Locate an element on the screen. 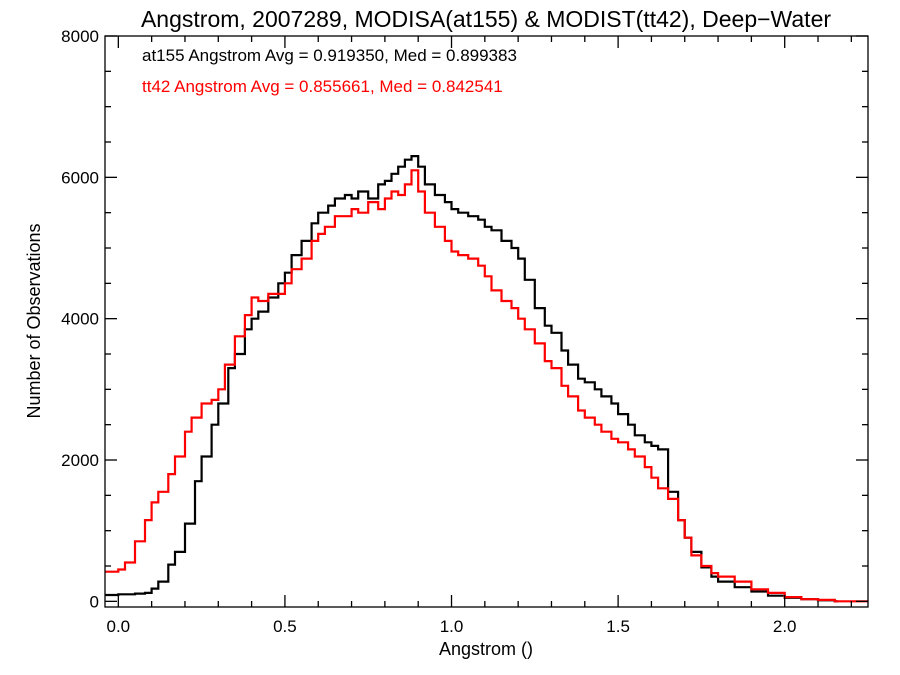  y-tick-label: 8000 is located at coordinates (80, 36).